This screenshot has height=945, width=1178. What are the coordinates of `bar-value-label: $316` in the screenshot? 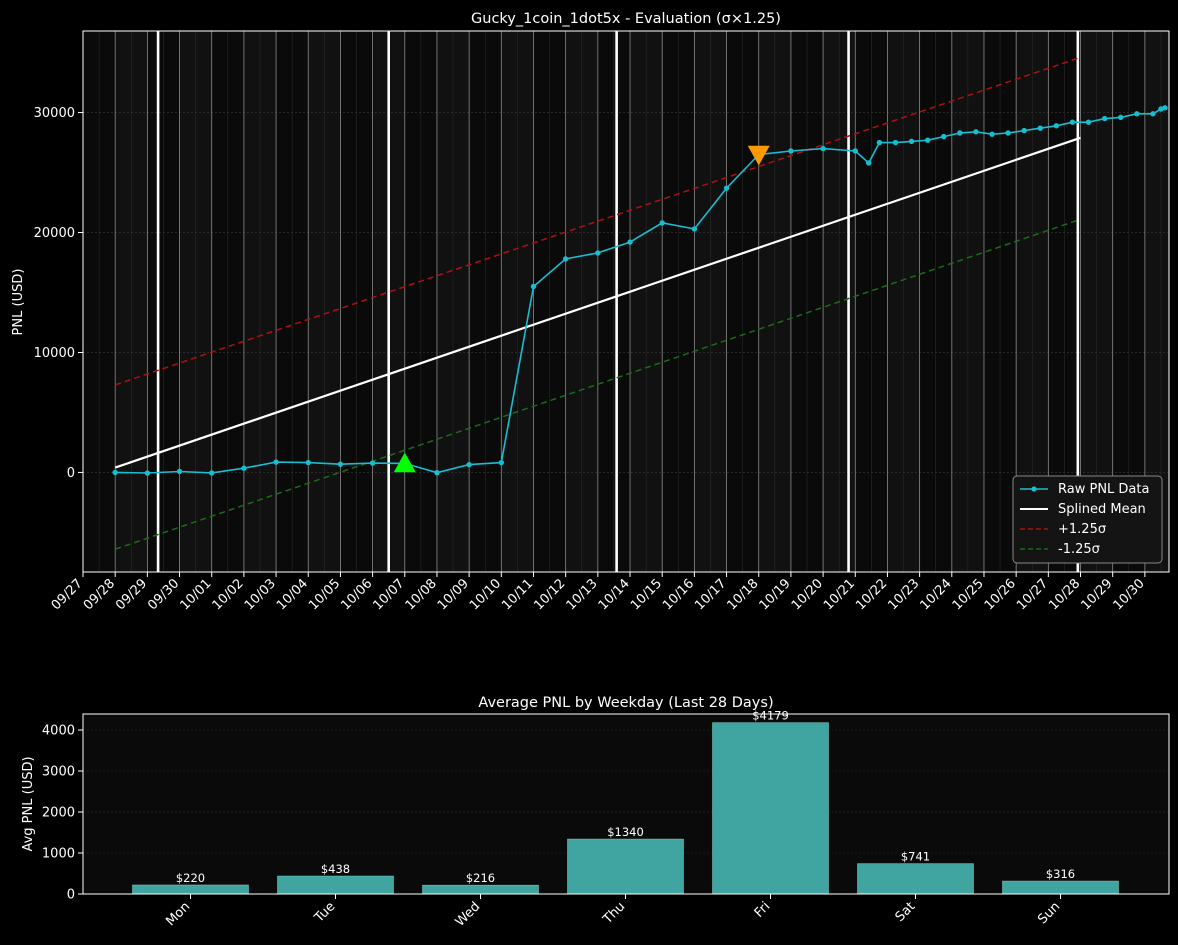 It's located at (1060, 874).